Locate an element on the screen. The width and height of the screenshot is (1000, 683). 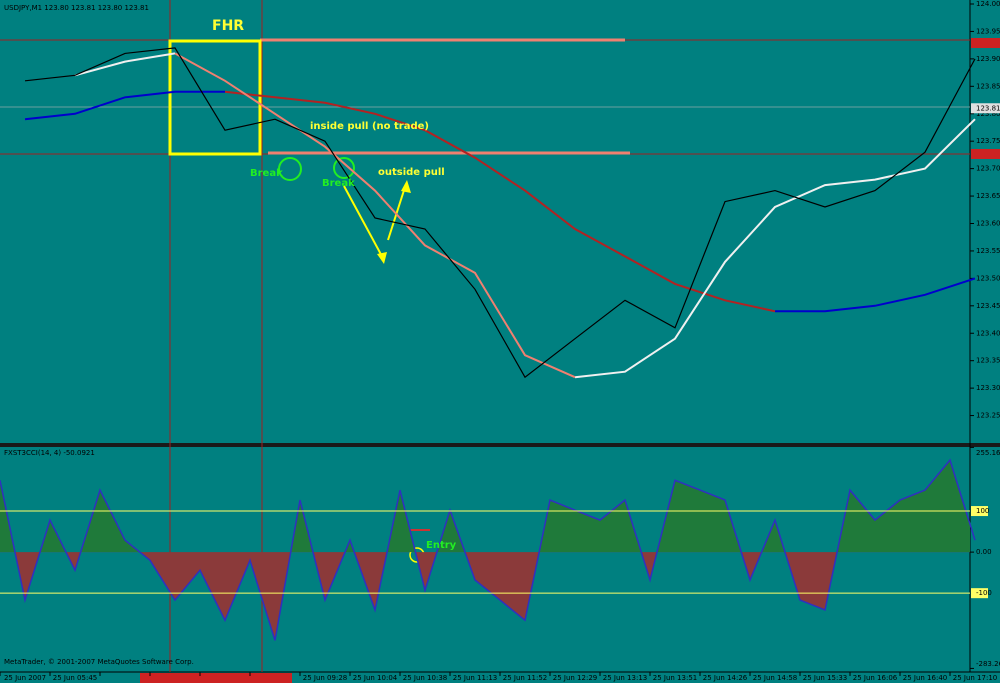
y-tick-label: 123.80 is located at coordinates (988, 114).